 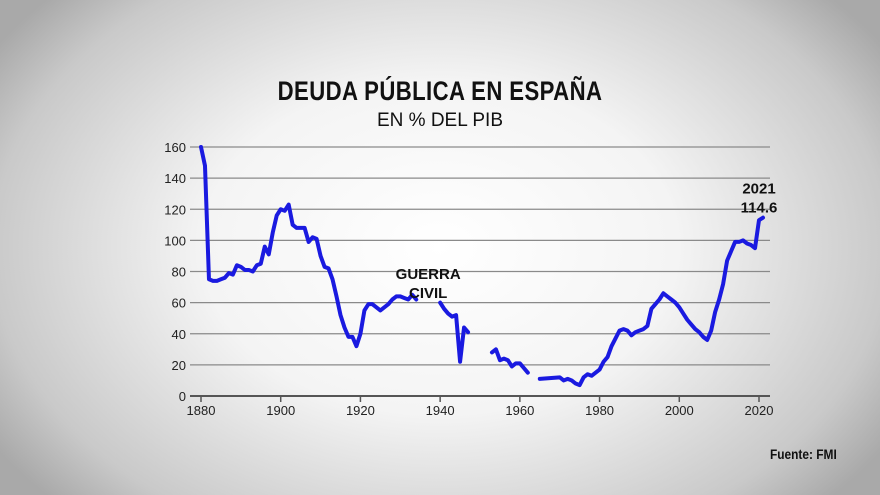 What do you see at coordinates (759, 410) in the screenshot?
I see `x-tick-label: 2020` at bounding box center [759, 410].